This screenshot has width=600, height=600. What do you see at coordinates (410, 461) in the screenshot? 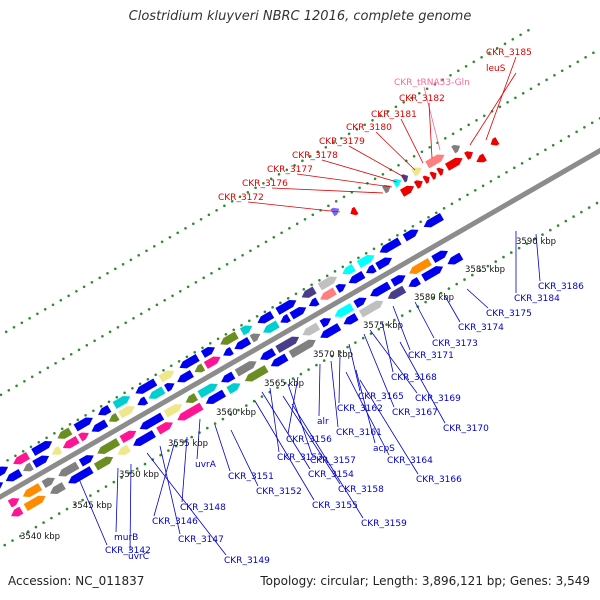
I see `gene-label: CKR_3164` at bounding box center [410, 461].